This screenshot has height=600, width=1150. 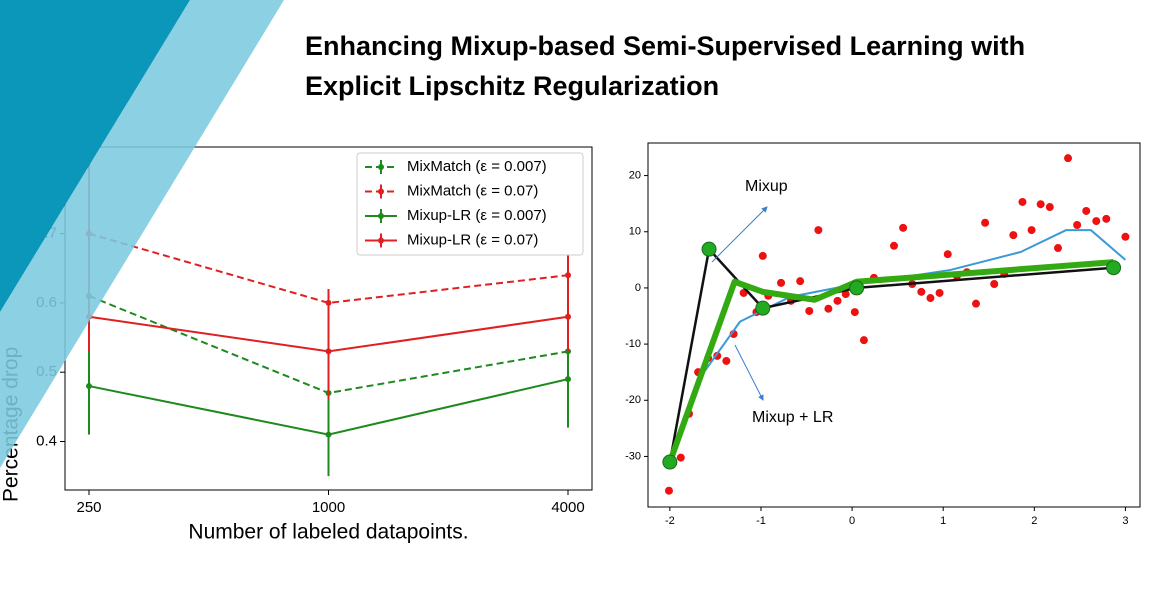 What do you see at coordinates (633, 400) in the screenshot?
I see `y-tick-label: -20` at bounding box center [633, 400].